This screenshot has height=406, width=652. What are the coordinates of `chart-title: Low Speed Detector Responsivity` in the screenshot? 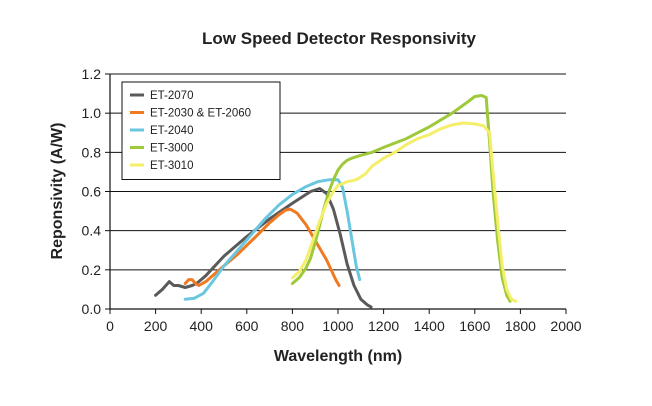 It's located at (339, 38).